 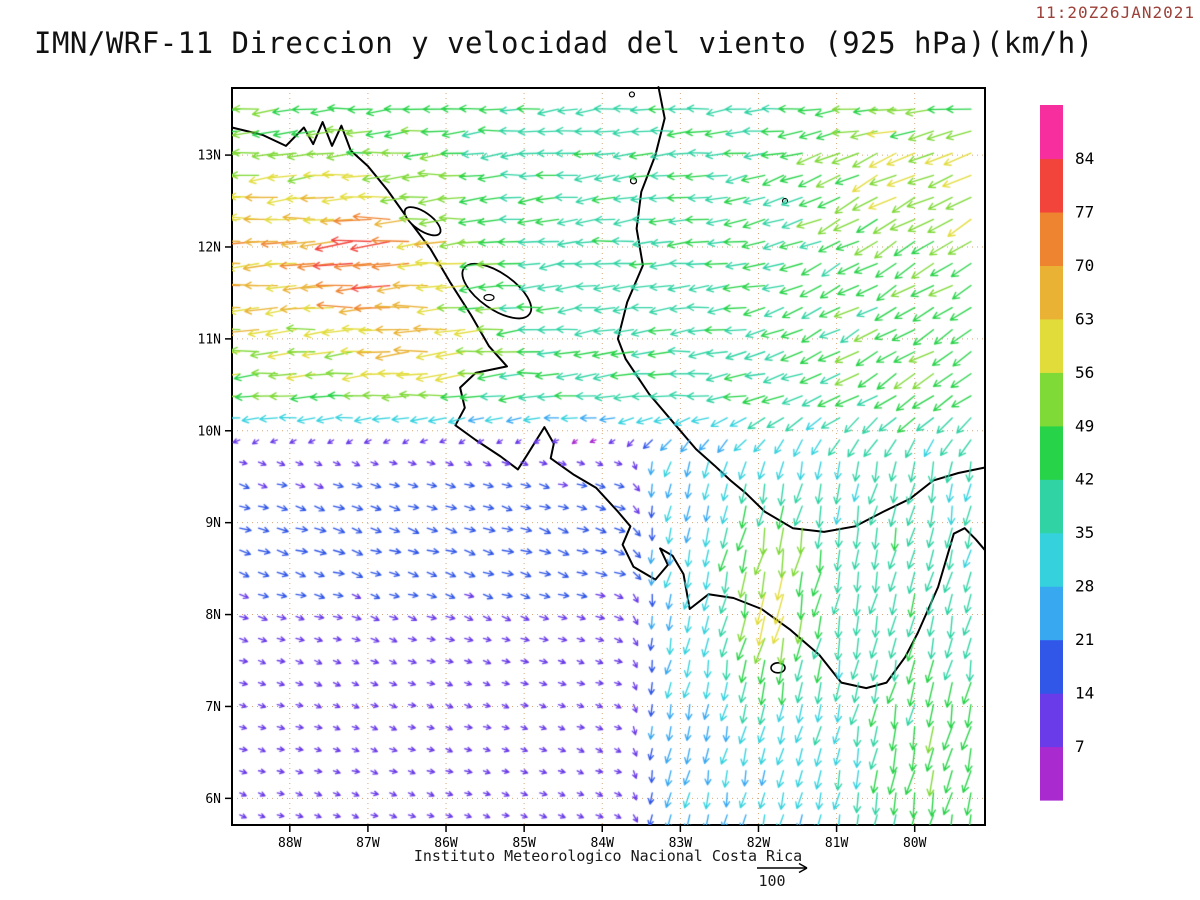 I want to click on lon-tick-label: 87W, so click(x=368, y=843).